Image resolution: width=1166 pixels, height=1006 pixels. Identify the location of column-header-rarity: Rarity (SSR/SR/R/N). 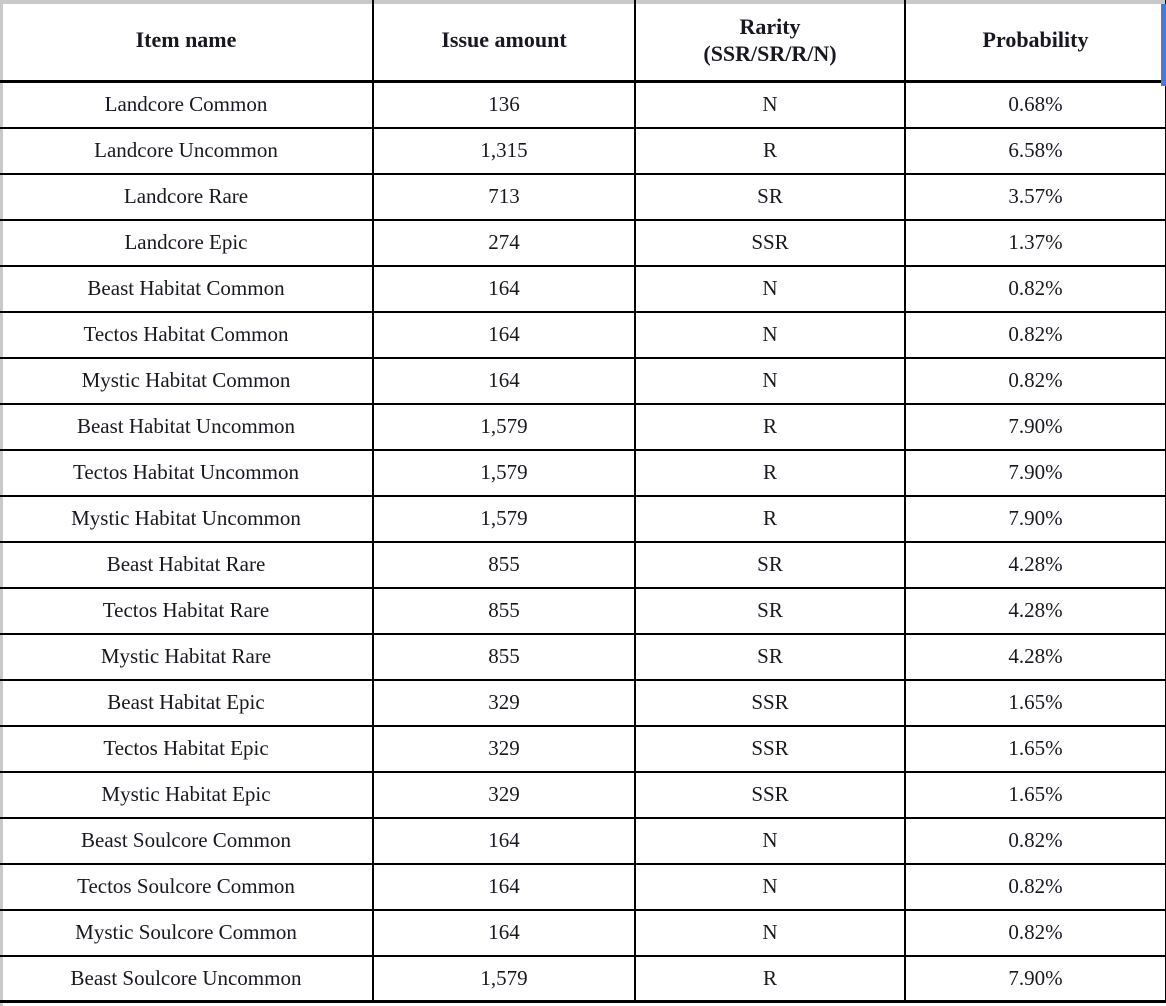
(770, 41).